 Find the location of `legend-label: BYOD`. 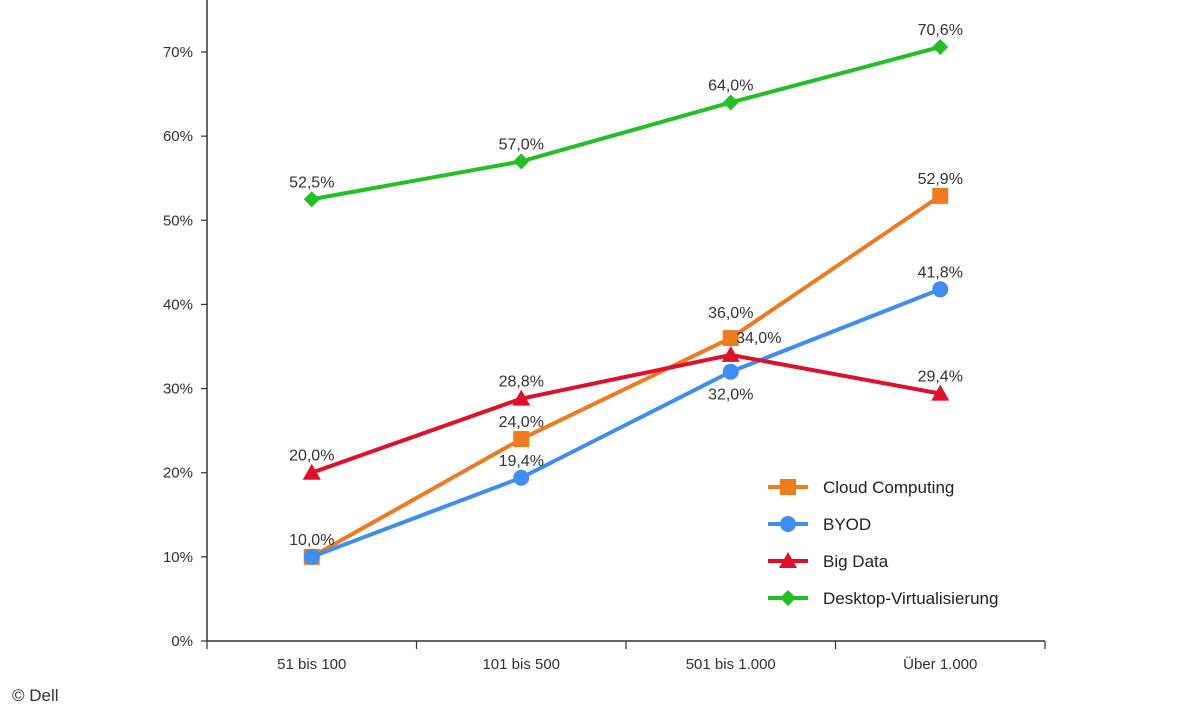

legend-label: BYOD is located at coordinates (847, 524).